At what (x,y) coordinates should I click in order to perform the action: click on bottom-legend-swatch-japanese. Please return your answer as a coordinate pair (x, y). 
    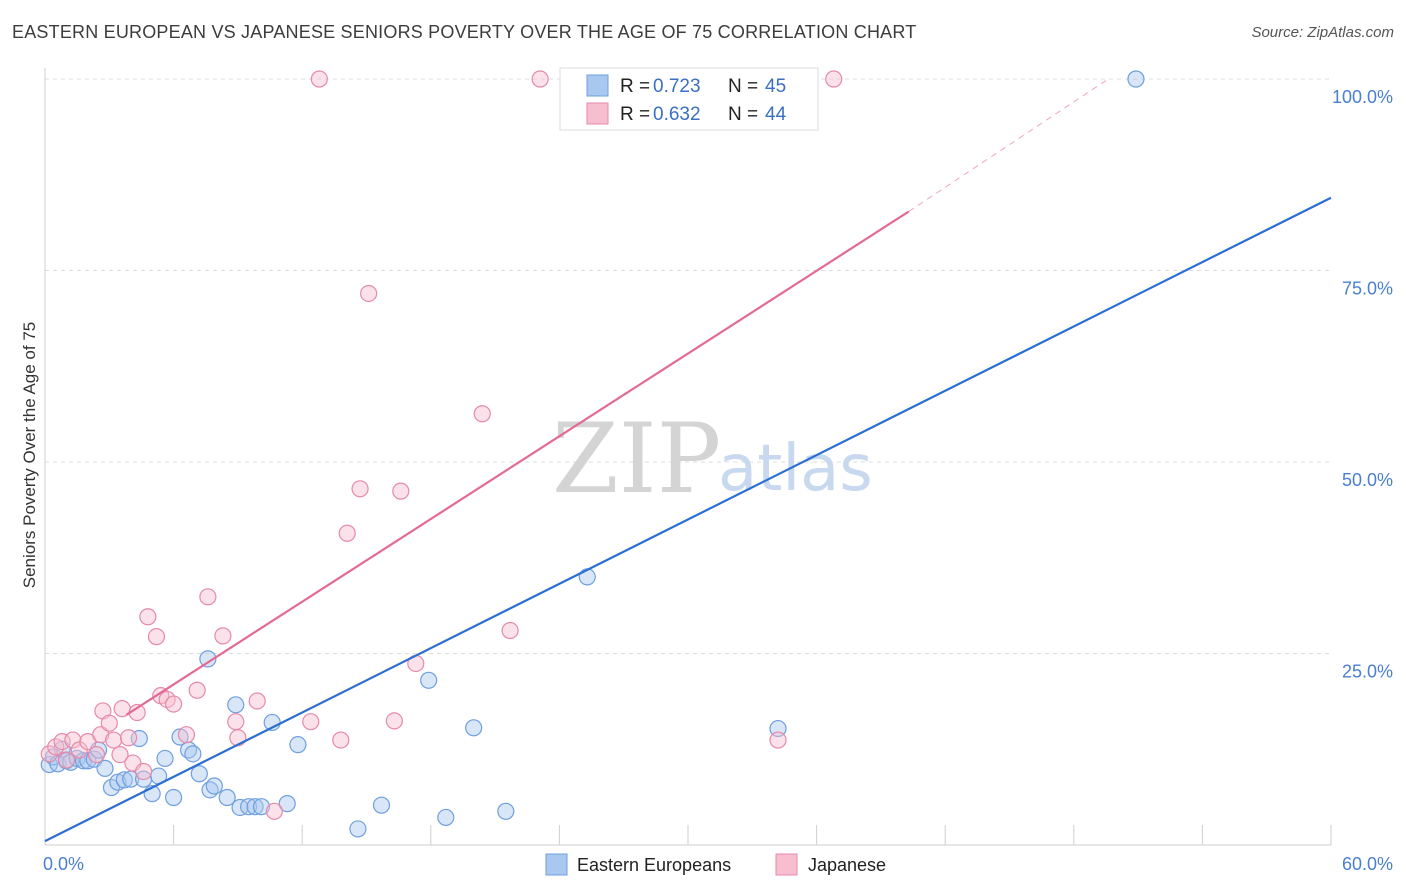
    Looking at the image, I should click on (786, 864).